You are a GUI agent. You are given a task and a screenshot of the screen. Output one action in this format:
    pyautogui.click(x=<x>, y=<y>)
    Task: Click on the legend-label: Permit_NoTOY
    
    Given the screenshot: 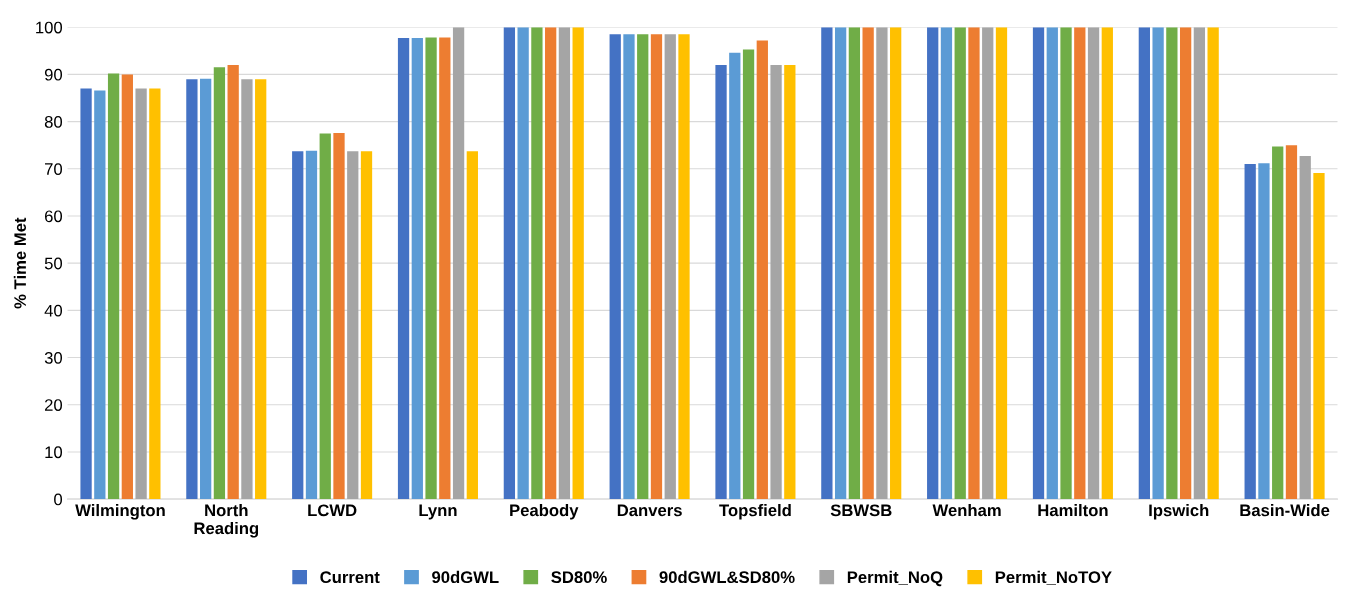 What is the action you would take?
    pyautogui.click(x=1053, y=577)
    